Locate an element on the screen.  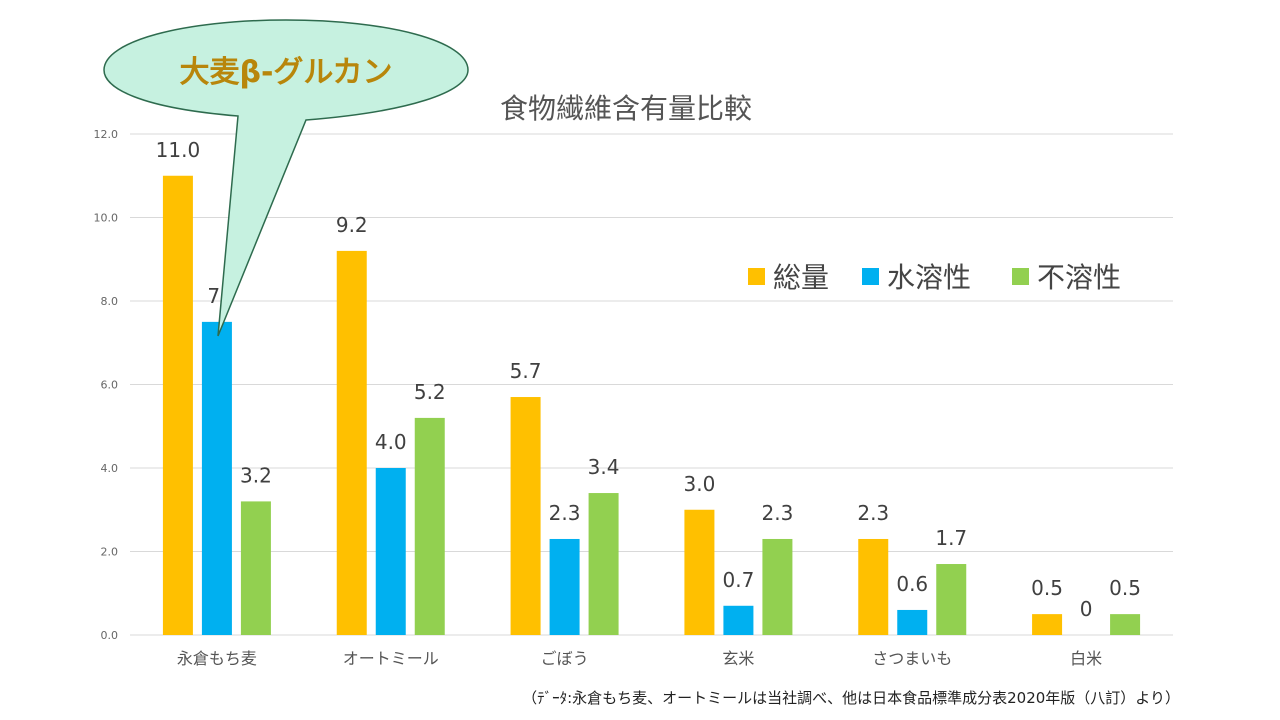
callout: 大麦β-グルカン is located at coordinates (286, 178).